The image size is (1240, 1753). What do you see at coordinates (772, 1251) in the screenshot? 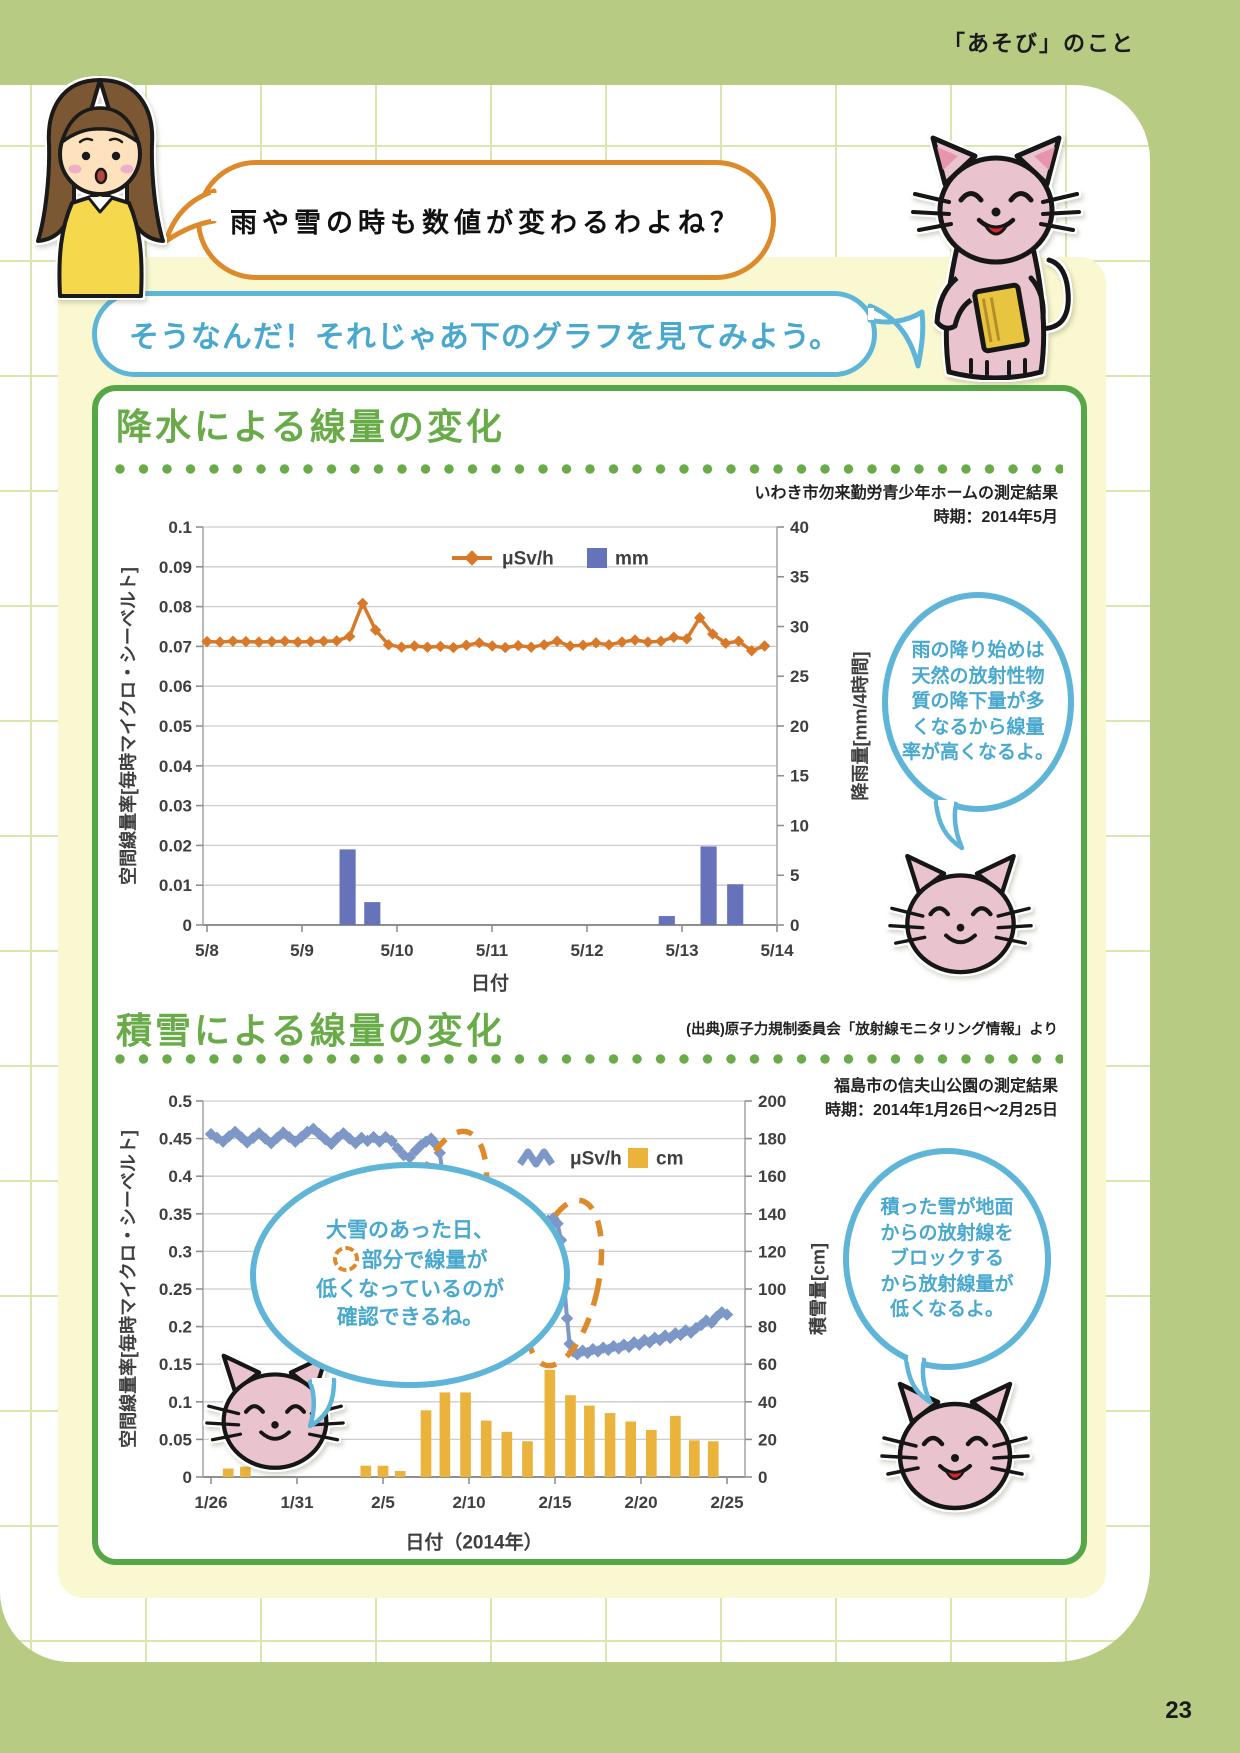
I see `svg-text: 120` at bounding box center [772, 1251].